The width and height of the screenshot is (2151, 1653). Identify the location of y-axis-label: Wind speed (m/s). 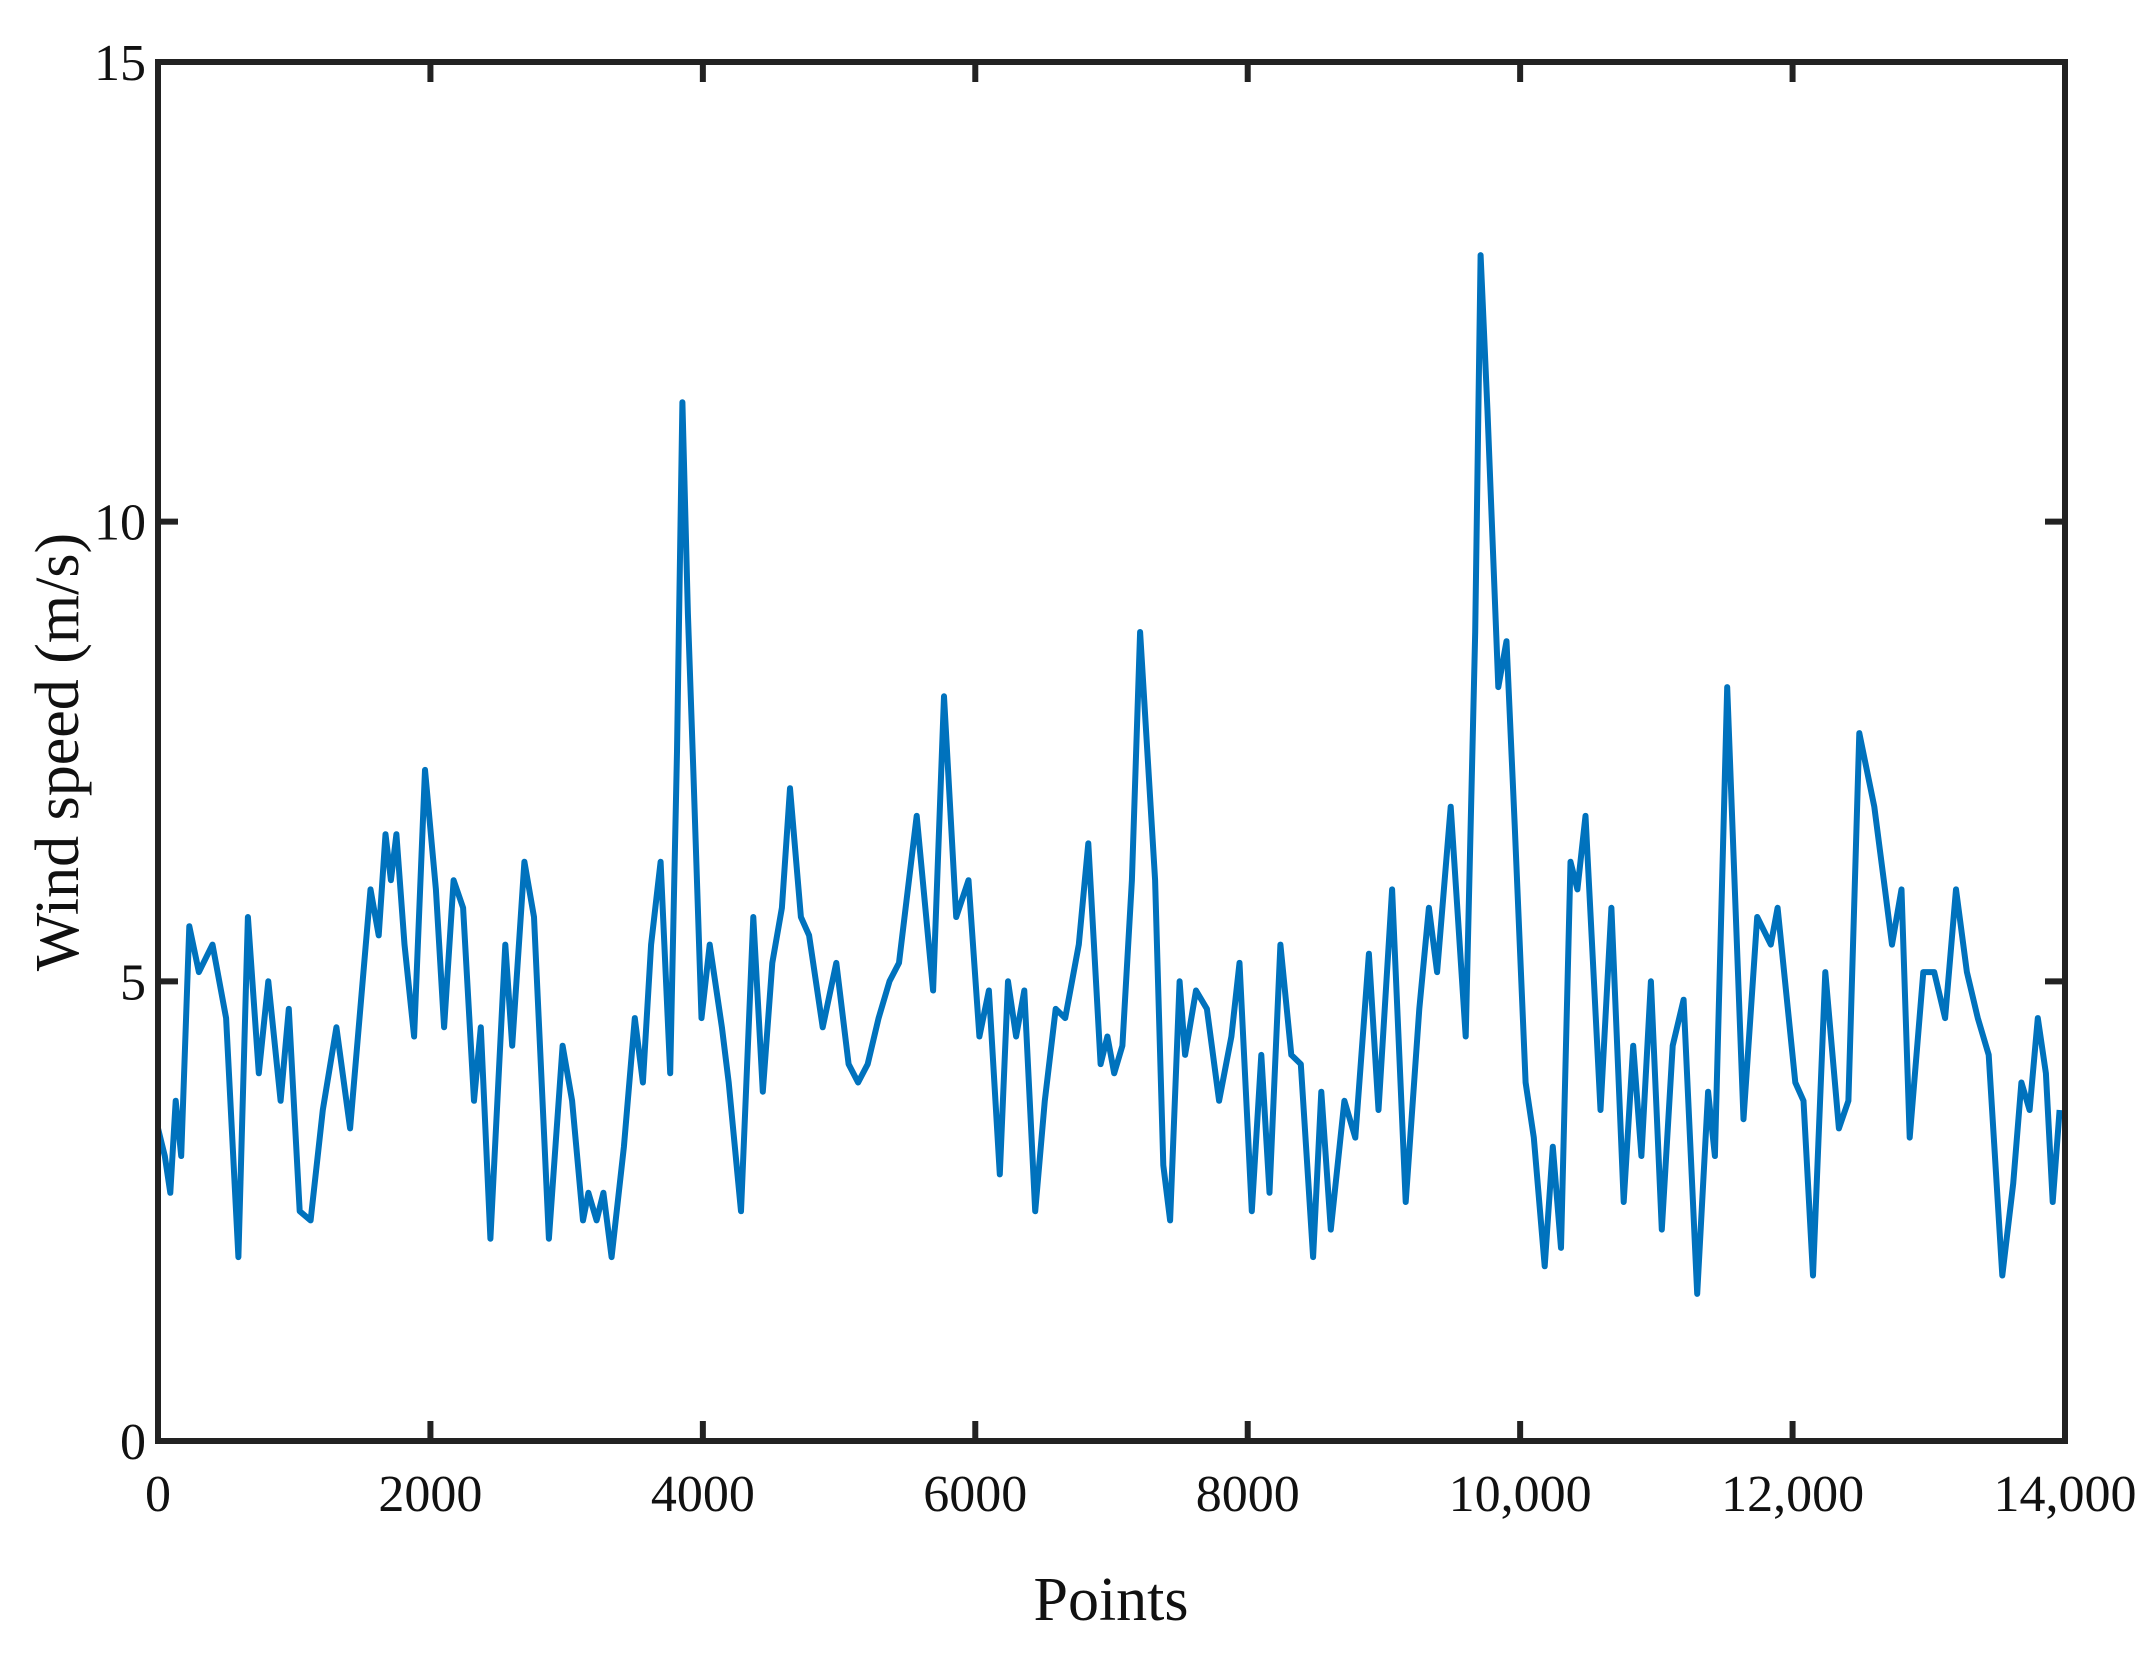
(58, 752).